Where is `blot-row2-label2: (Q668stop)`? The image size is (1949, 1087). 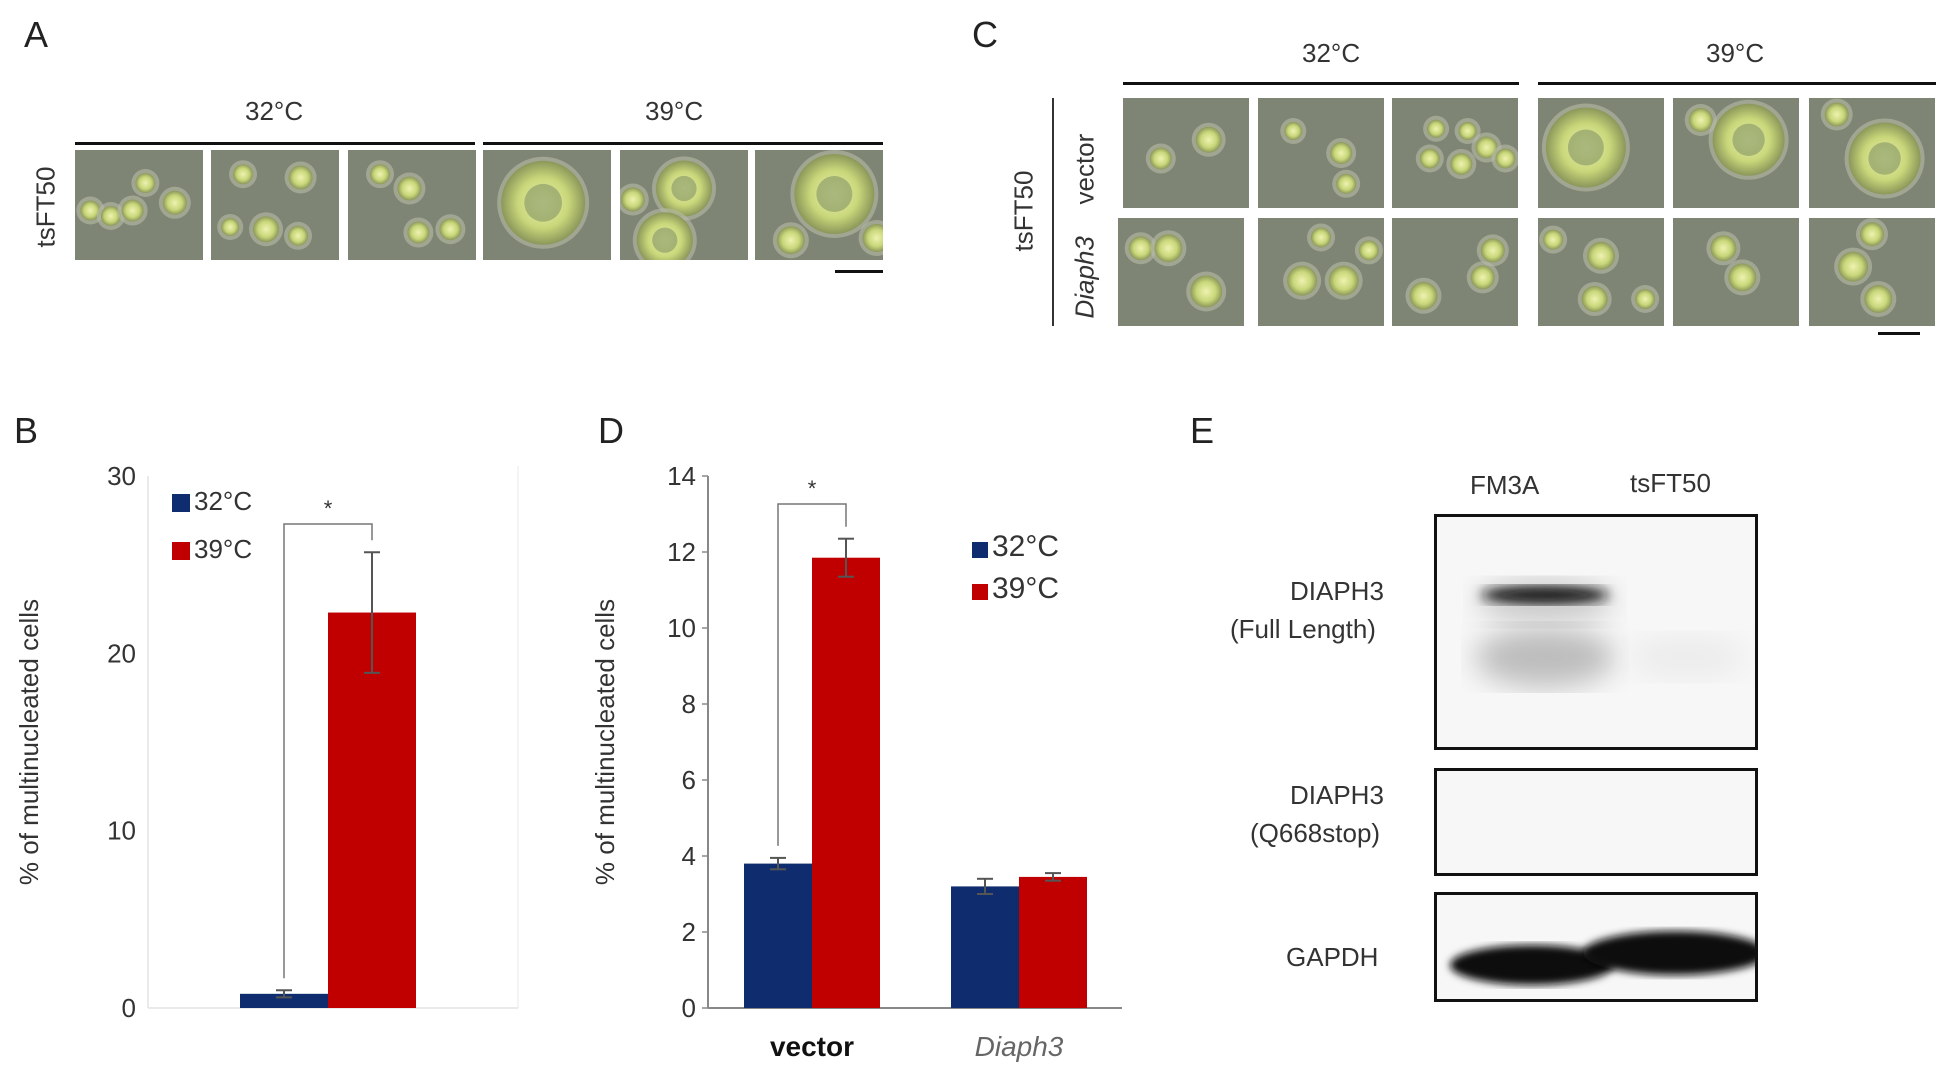 blot-row2-label2: (Q668stop) is located at coordinates (1315, 833).